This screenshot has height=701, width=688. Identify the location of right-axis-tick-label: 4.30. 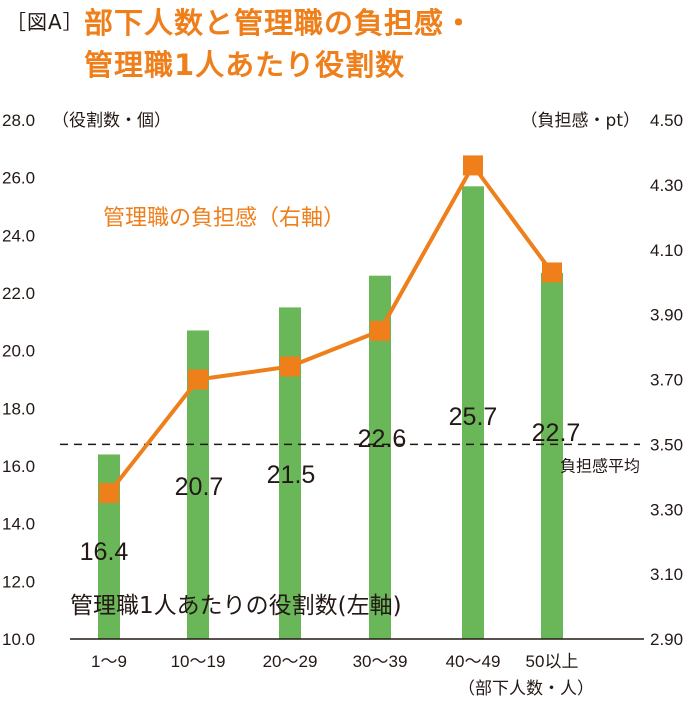
(666, 185).